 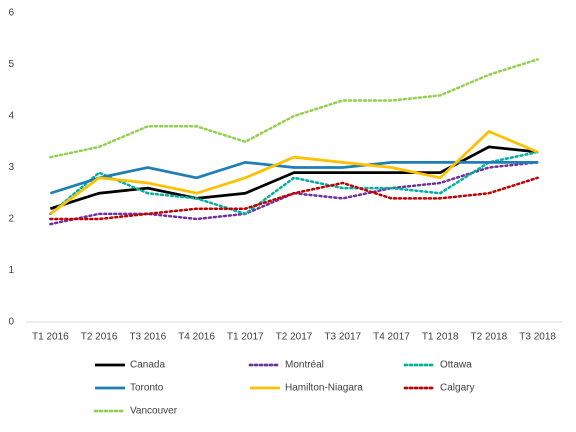 I want to click on legend-label: Ottawa, so click(x=456, y=365).